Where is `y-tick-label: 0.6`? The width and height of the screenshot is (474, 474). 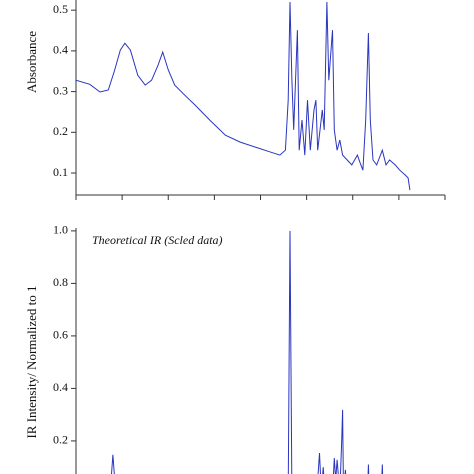 y-tick-label: 0.6 is located at coordinates (60, 335).